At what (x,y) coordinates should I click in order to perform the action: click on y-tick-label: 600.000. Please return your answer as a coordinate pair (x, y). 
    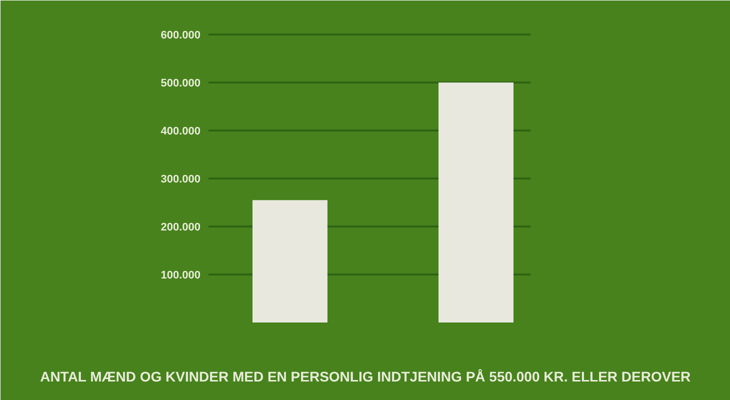
    Looking at the image, I should click on (180, 36).